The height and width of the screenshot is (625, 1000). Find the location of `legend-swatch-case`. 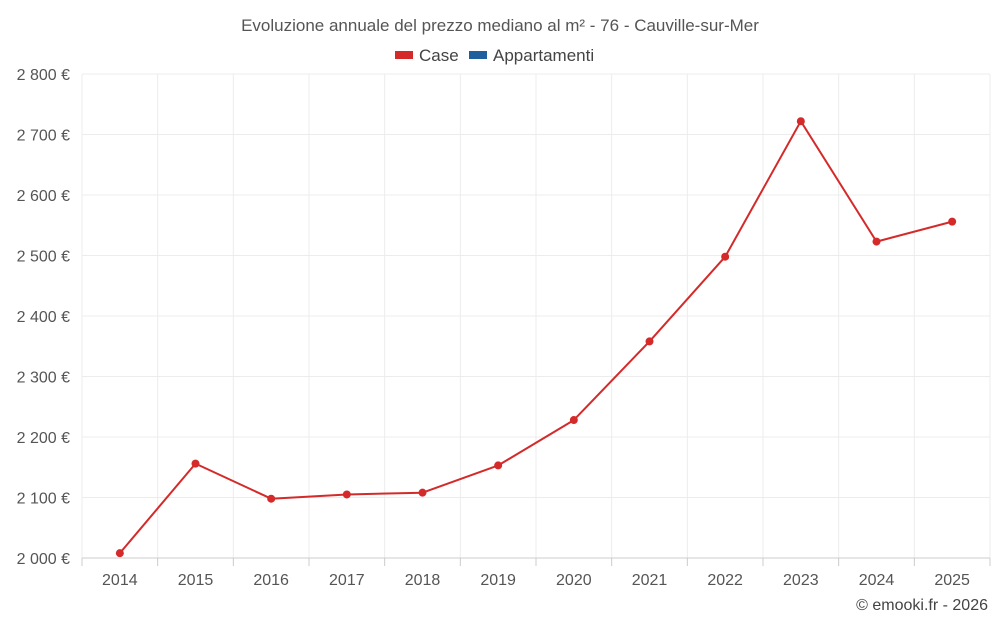

legend-swatch-case is located at coordinates (404, 55).